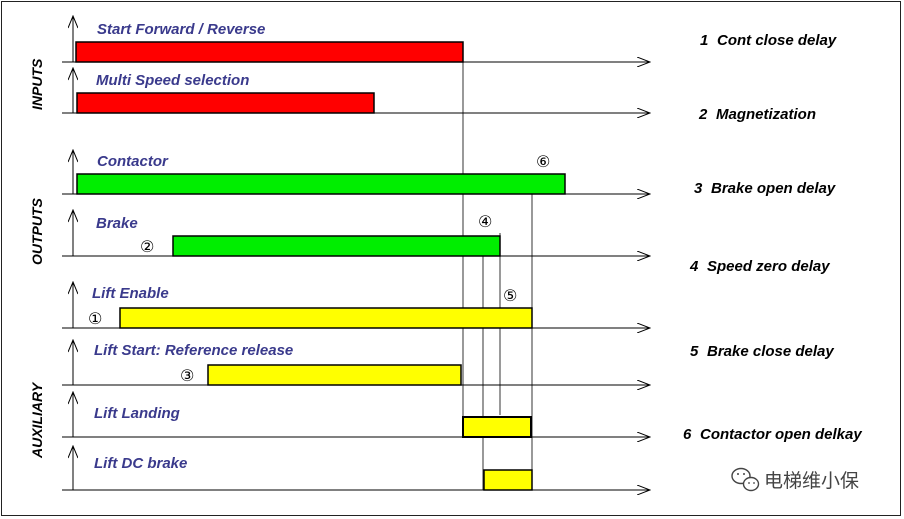 Image resolution: width=904 pixels, height=519 pixels. I want to click on signal-row-contactor: Contactor, so click(356, 172).